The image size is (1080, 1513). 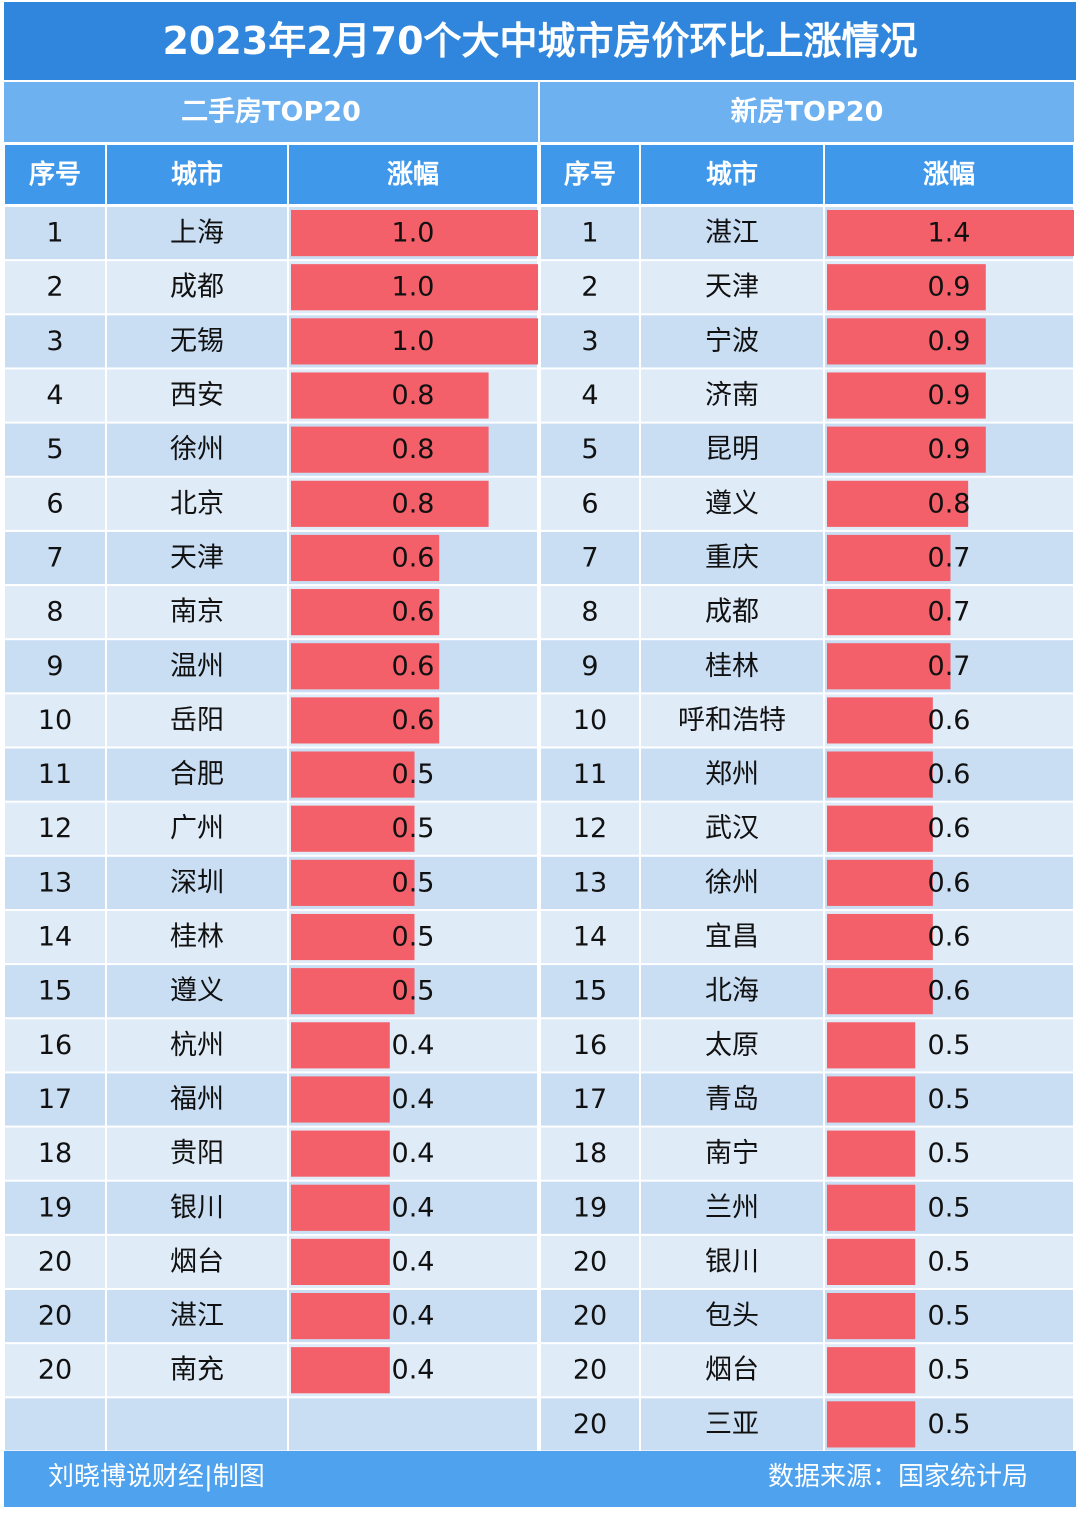 What do you see at coordinates (732, 774) in the screenshot?
I see `city: 郑州` at bounding box center [732, 774].